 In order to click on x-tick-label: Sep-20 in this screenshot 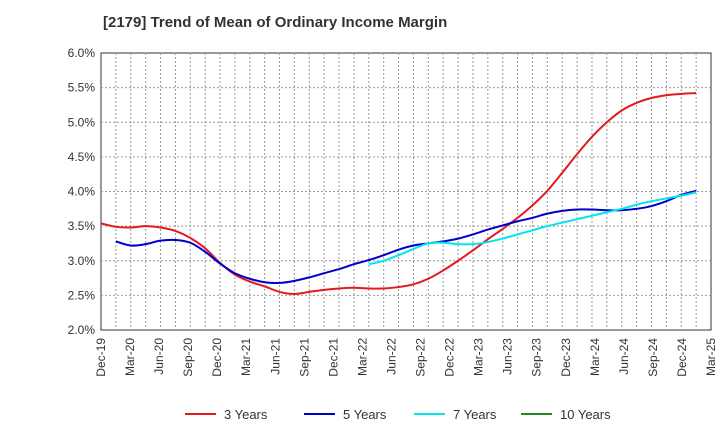, I will do `click(188, 357)`.